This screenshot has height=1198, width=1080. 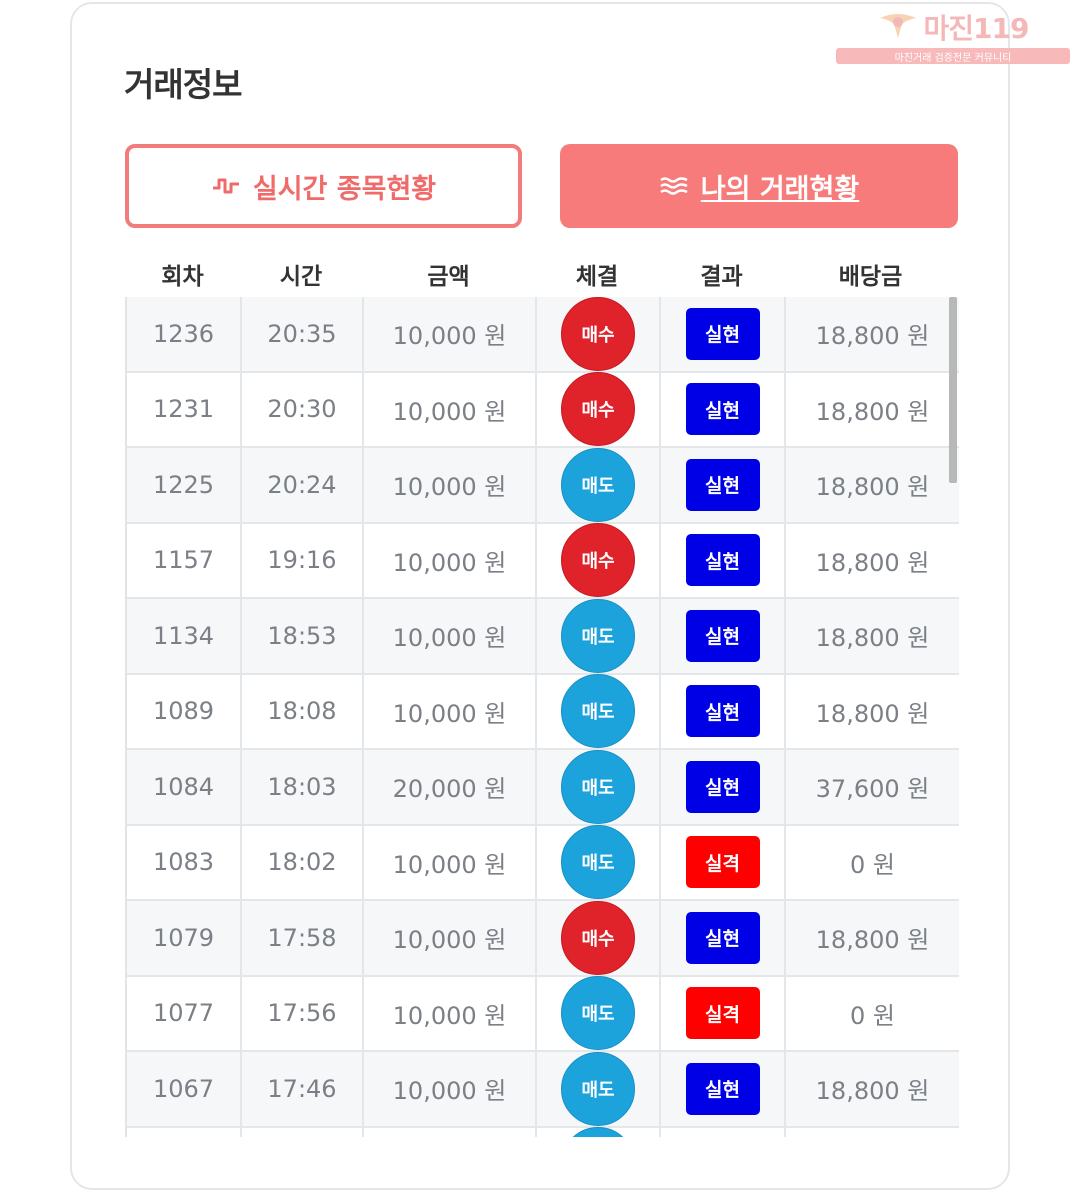 What do you see at coordinates (303, 1089) in the screenshot?
I see `time-cell: 17:46` at bounding box center [303, 1089].